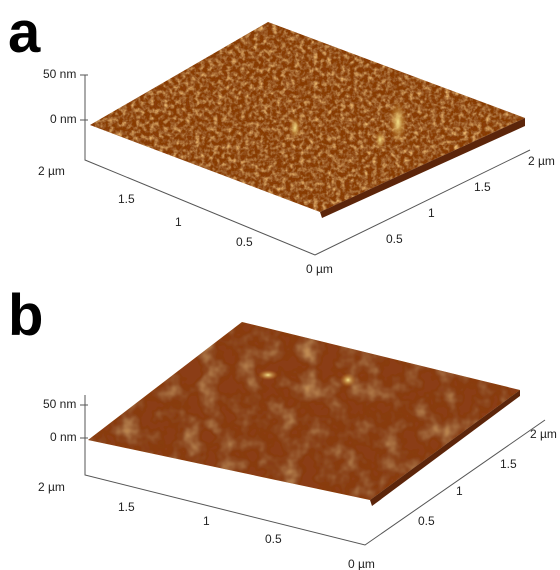 The image size is (560, 570). What do you see at coordinates (24, 32) in the screenshot?
I see `panel-label: a` at bounding box center [24, 32].